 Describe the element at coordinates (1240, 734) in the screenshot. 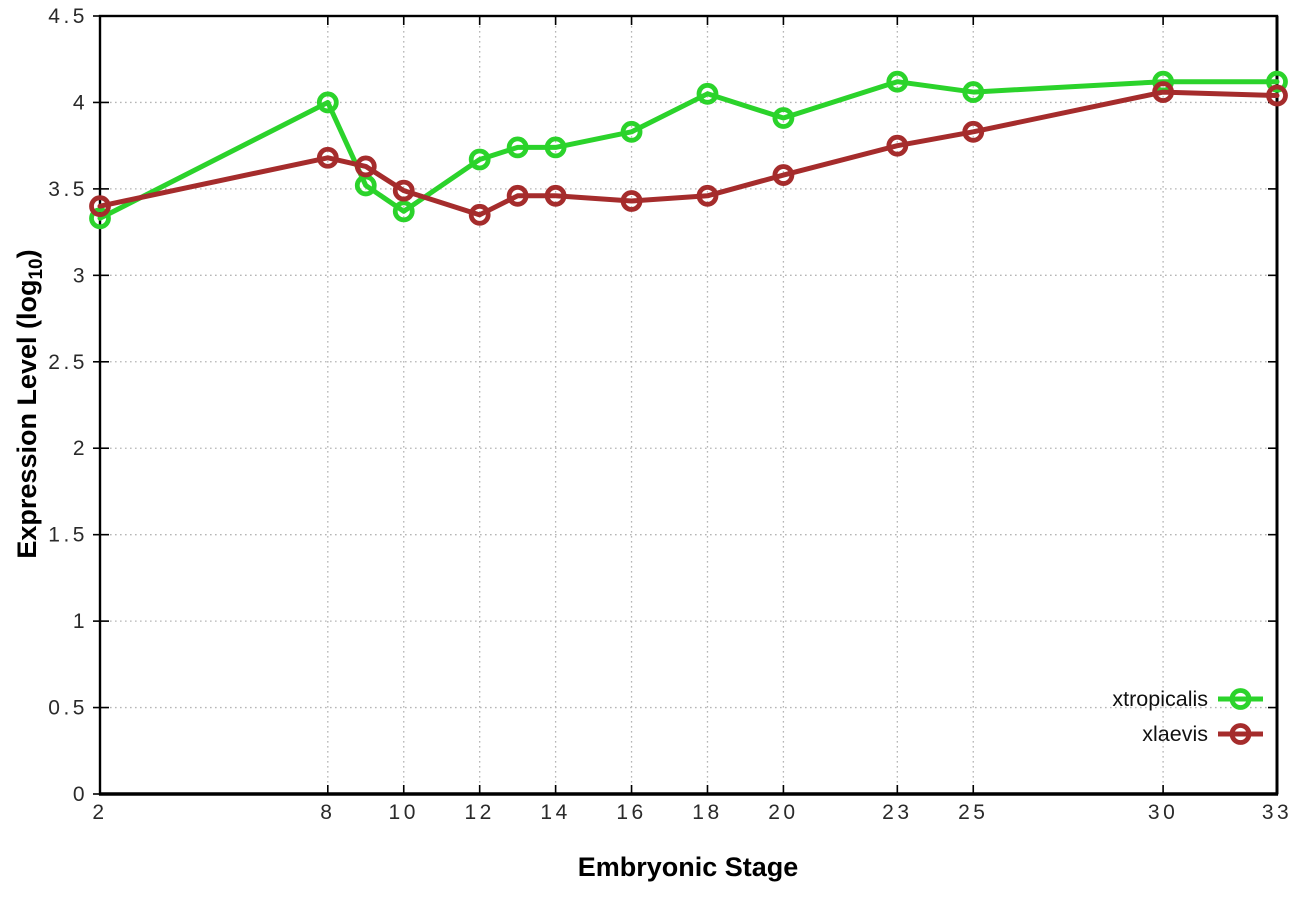

I see `legend-marker-xlaevis` at that location.